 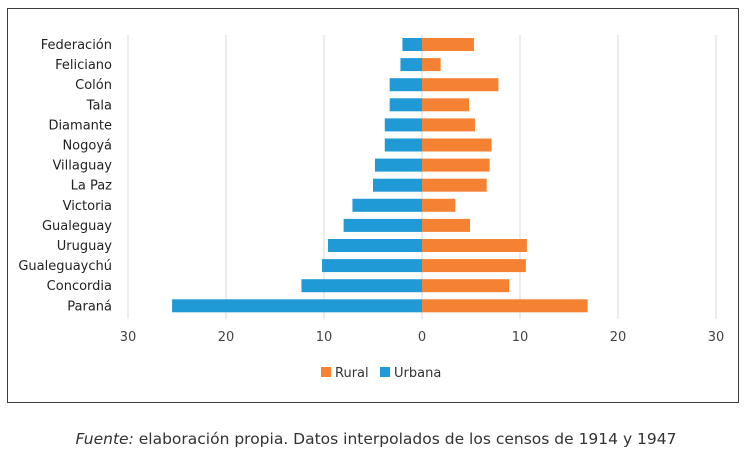 I want to click on caption-source-label: Fuente:, so click(x=104, y=439).